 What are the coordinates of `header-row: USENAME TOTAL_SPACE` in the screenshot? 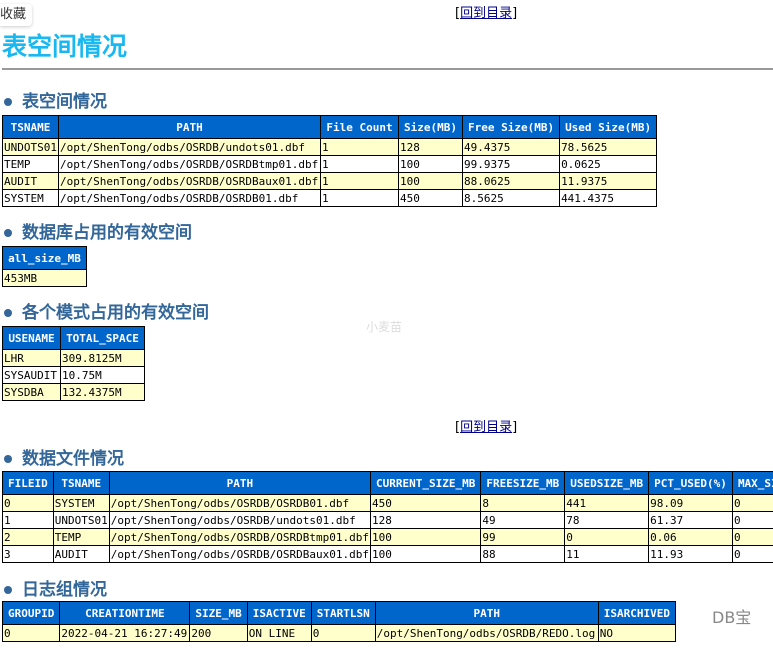 It's located at (73, 338).